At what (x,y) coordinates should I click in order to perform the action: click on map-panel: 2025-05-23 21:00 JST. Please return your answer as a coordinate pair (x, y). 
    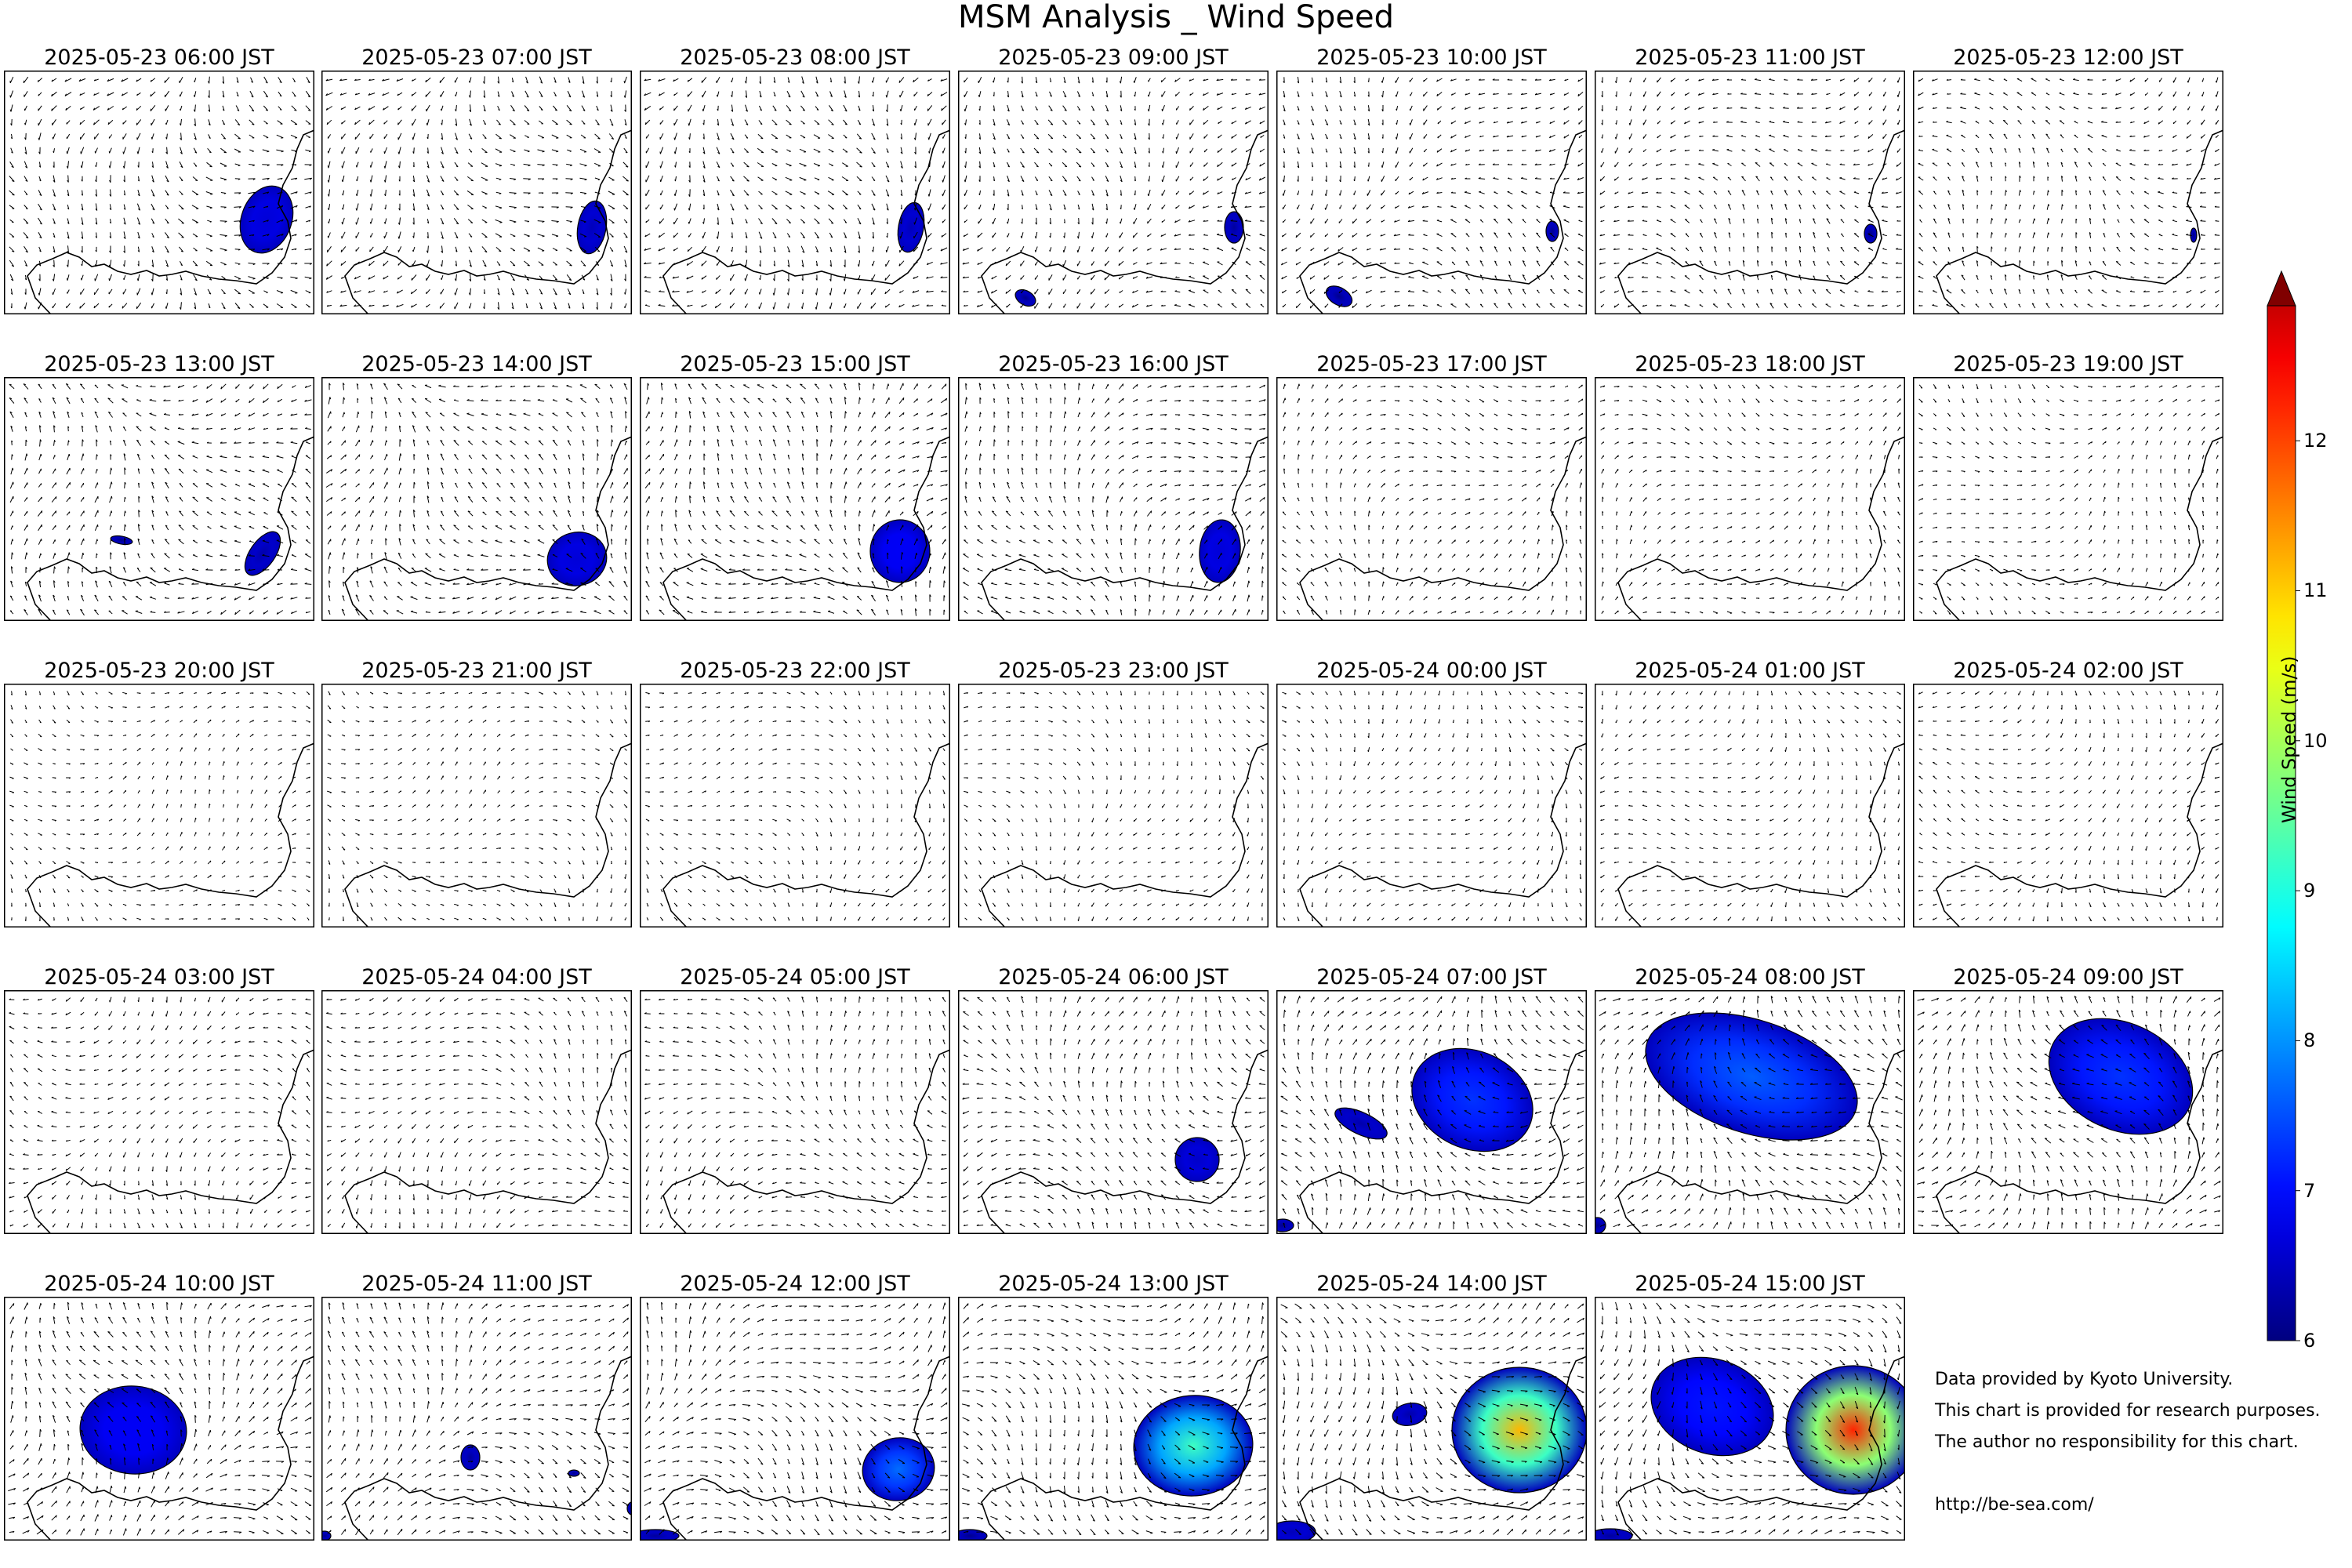
    Looking at the image, I should click on (476, 793).